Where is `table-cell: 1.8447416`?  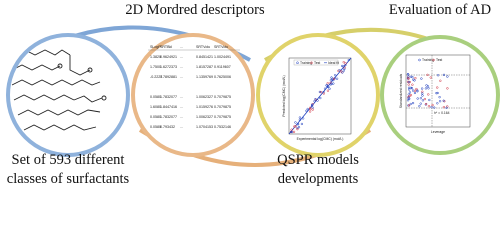
table-cell: 1.8447416 is located at coordinates (168, 107).